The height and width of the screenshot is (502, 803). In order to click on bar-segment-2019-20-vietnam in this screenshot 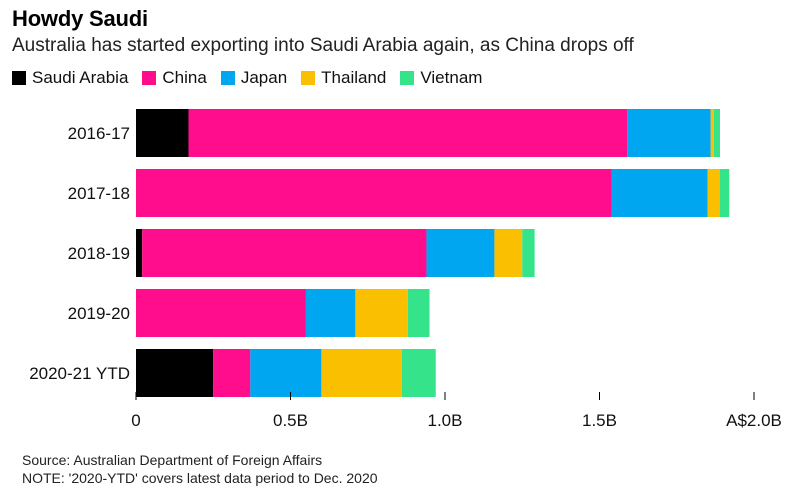, I will do `click(418, 313)`.